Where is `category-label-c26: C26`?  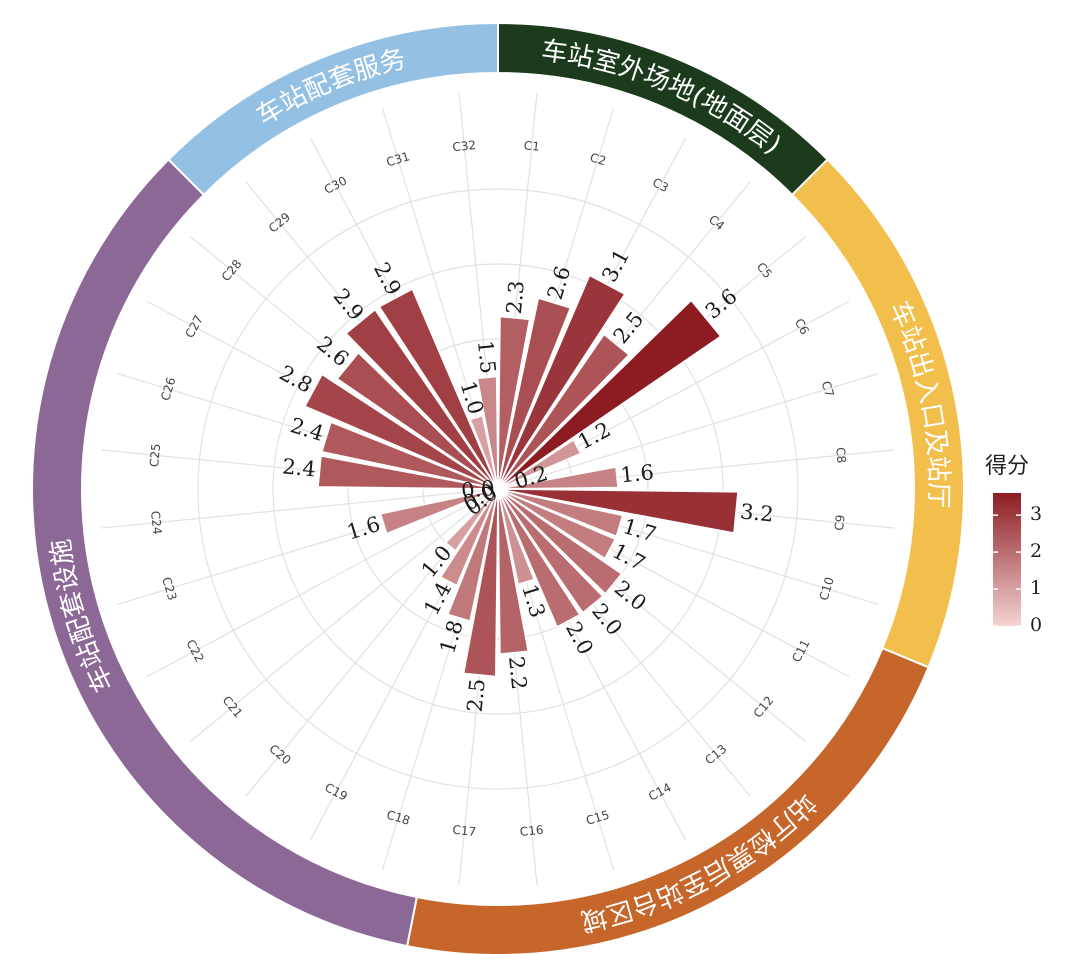
category-label-c26: C26 is located at coordinates (168, 389).